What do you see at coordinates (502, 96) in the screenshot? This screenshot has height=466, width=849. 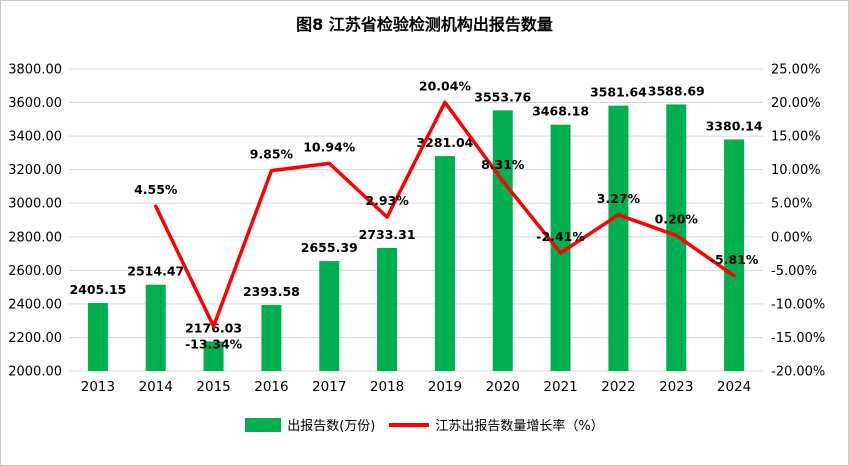 I see `bar-label: 3553.76` at bounding box center [502, 96].